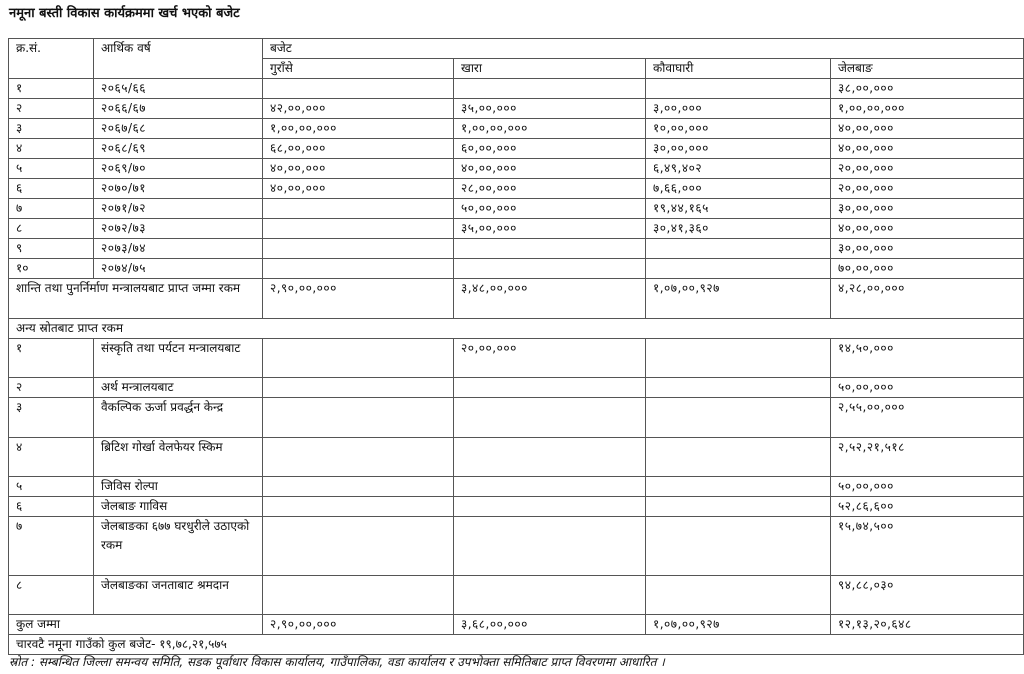  Describe the element at coordinates (927, 624) in the screenshot. I see `grand-total-cell: १२,१३,२०,६४८` at that location.